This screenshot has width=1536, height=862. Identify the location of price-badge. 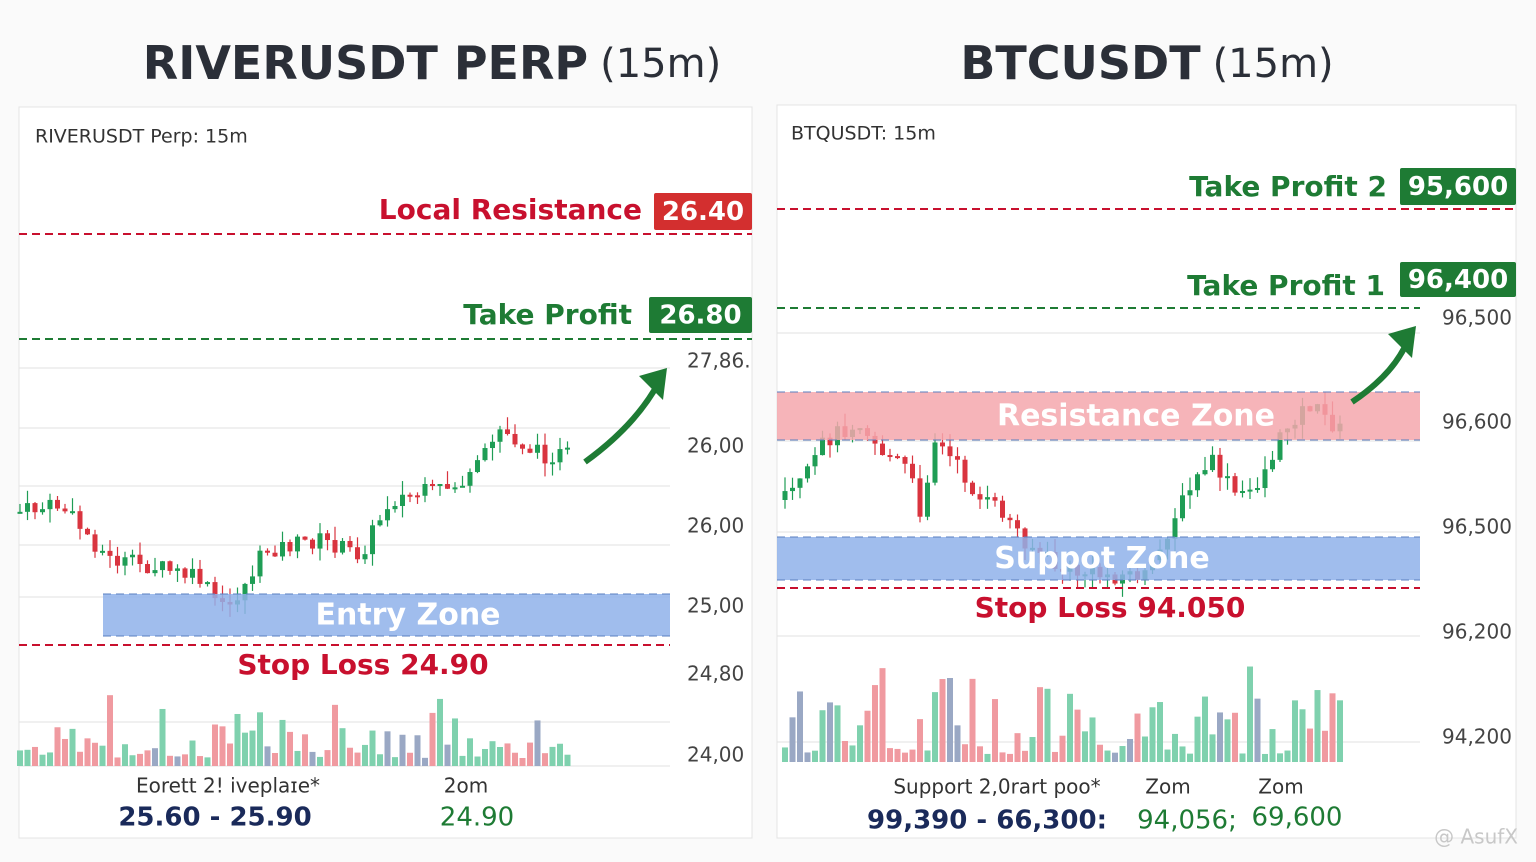
(1458, 186).